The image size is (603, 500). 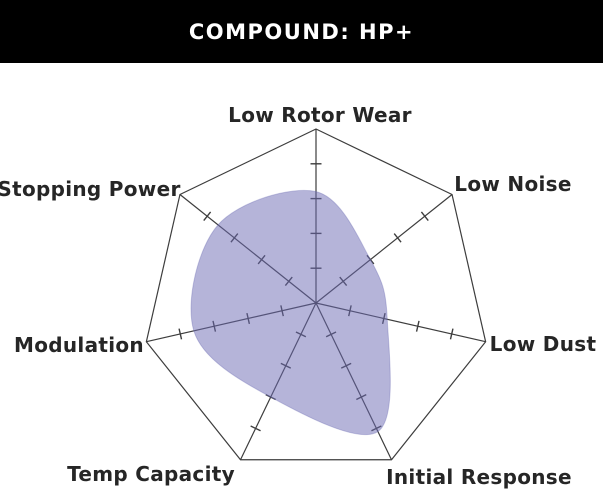 I want to click on axis-label-low-rotor-wear: Low Rotor Wear, so click(x=320, y=115).